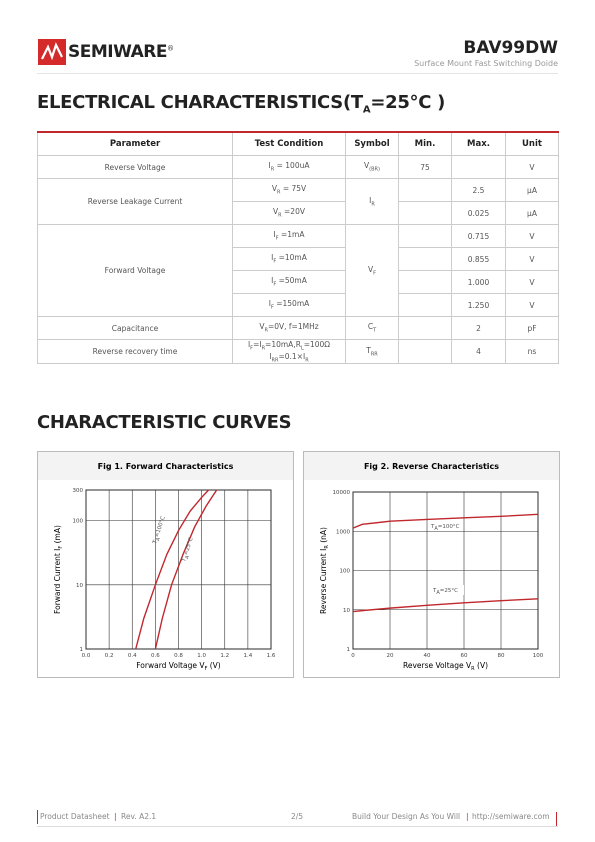 The image size is (595, 842). I want to click on subscript: RR, so click(374, 354).